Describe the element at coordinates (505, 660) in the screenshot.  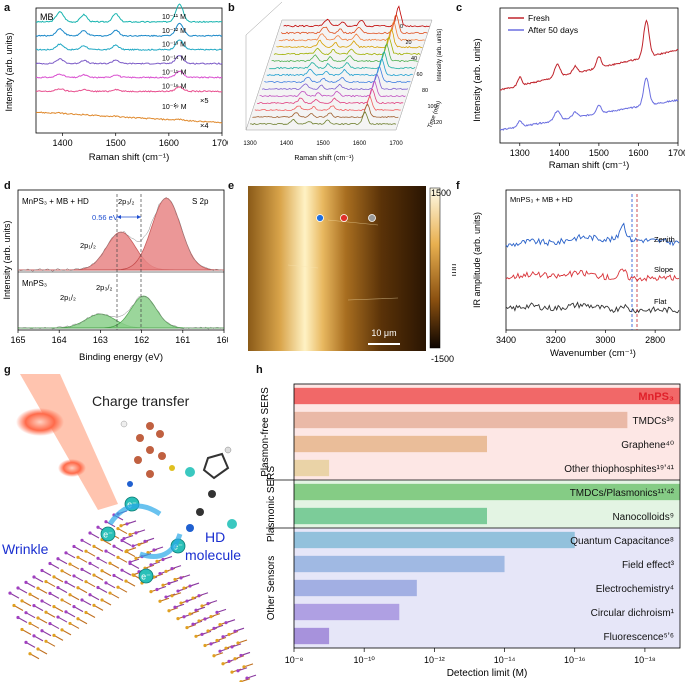
I see `panel-h-xtick-3: 10⁻¹⁴` at that location.